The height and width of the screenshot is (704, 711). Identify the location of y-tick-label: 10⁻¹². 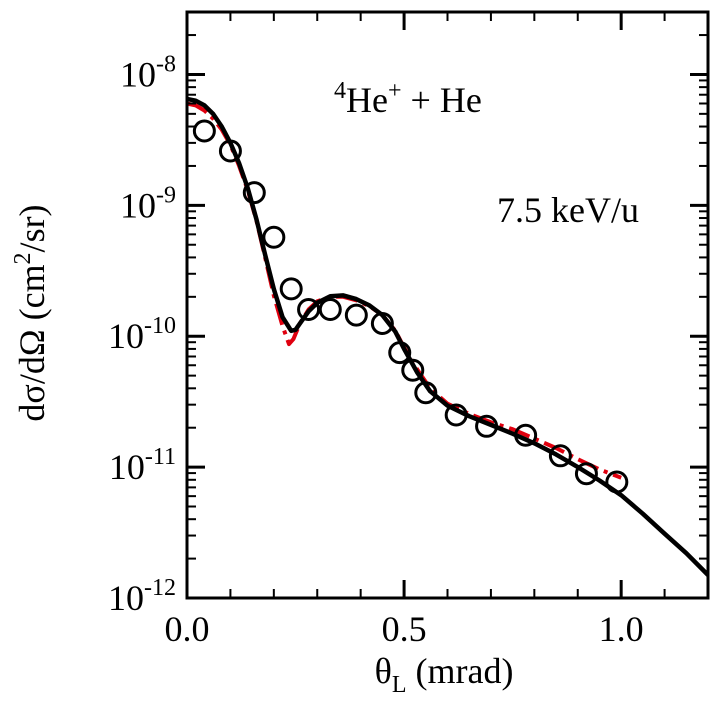
(142, 596).